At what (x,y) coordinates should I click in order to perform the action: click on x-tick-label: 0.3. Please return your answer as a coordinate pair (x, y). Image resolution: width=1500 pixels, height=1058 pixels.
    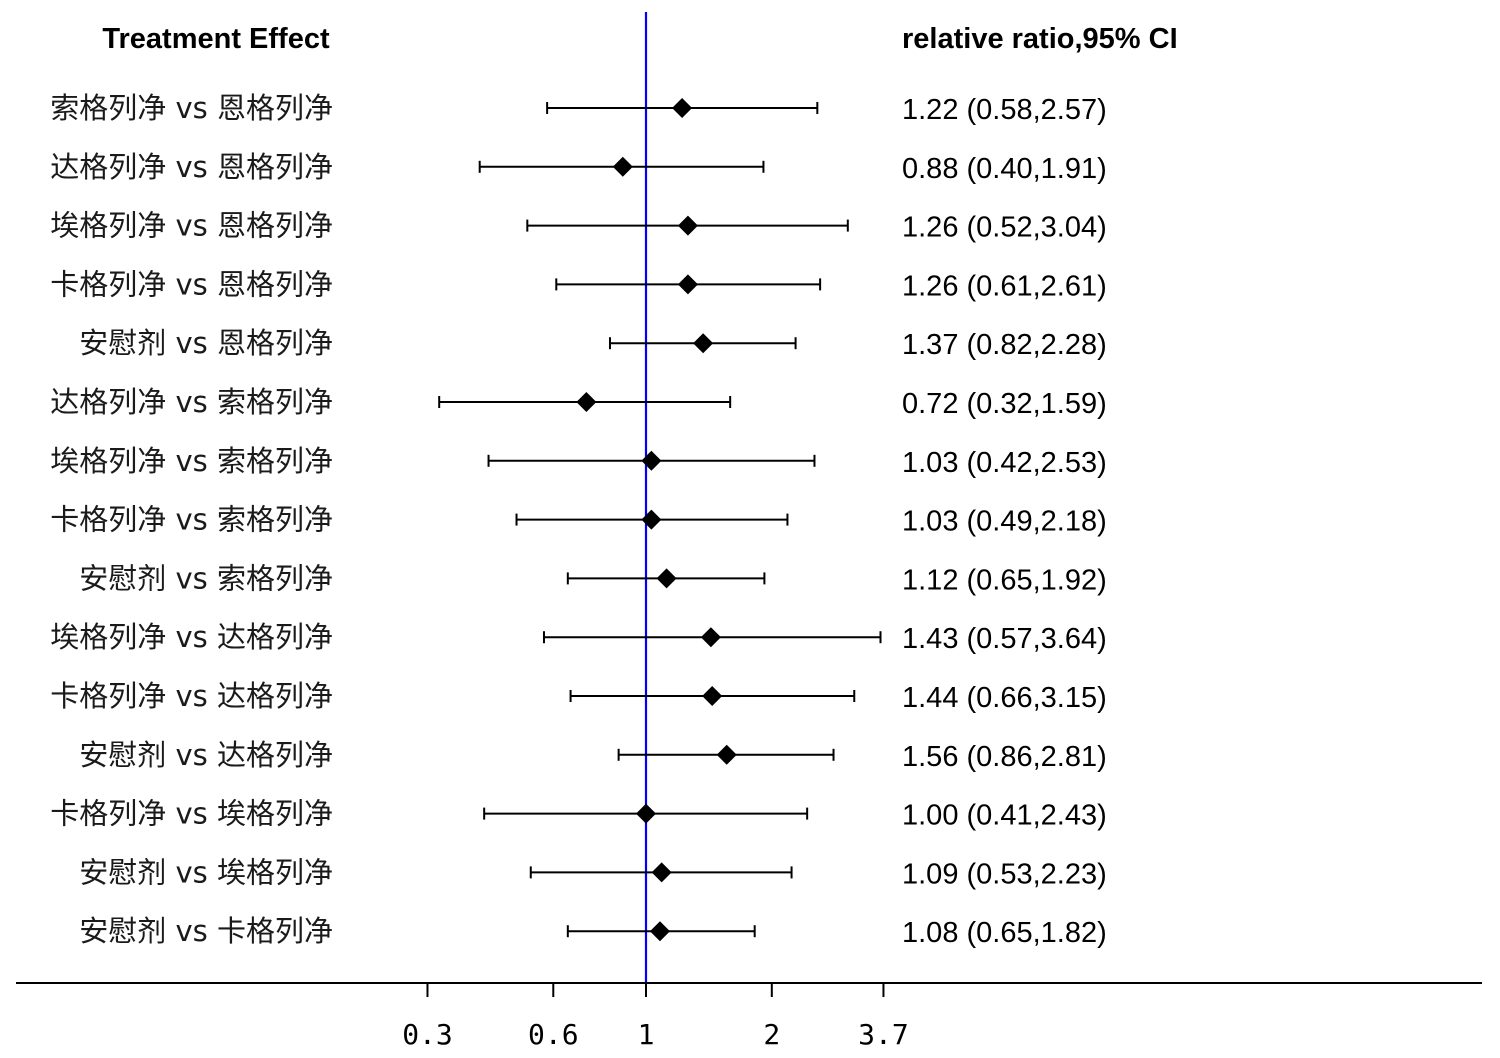
    Looking at the image, I should click on (427, 1034).